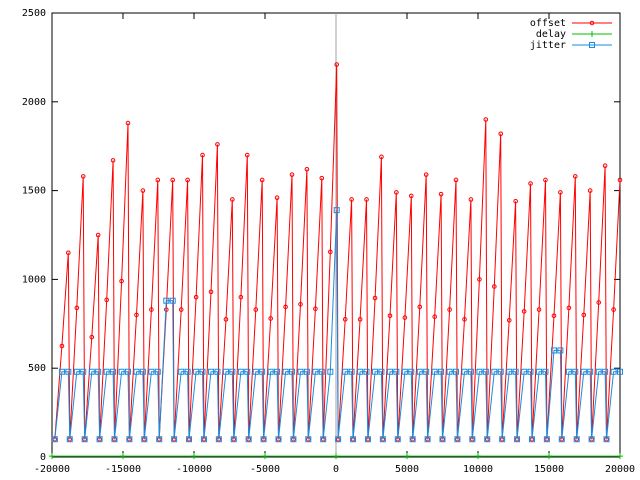 The height and width of the screenshot is (480, 640). I want to click on x-tick-label: 0, so click(336, 469).